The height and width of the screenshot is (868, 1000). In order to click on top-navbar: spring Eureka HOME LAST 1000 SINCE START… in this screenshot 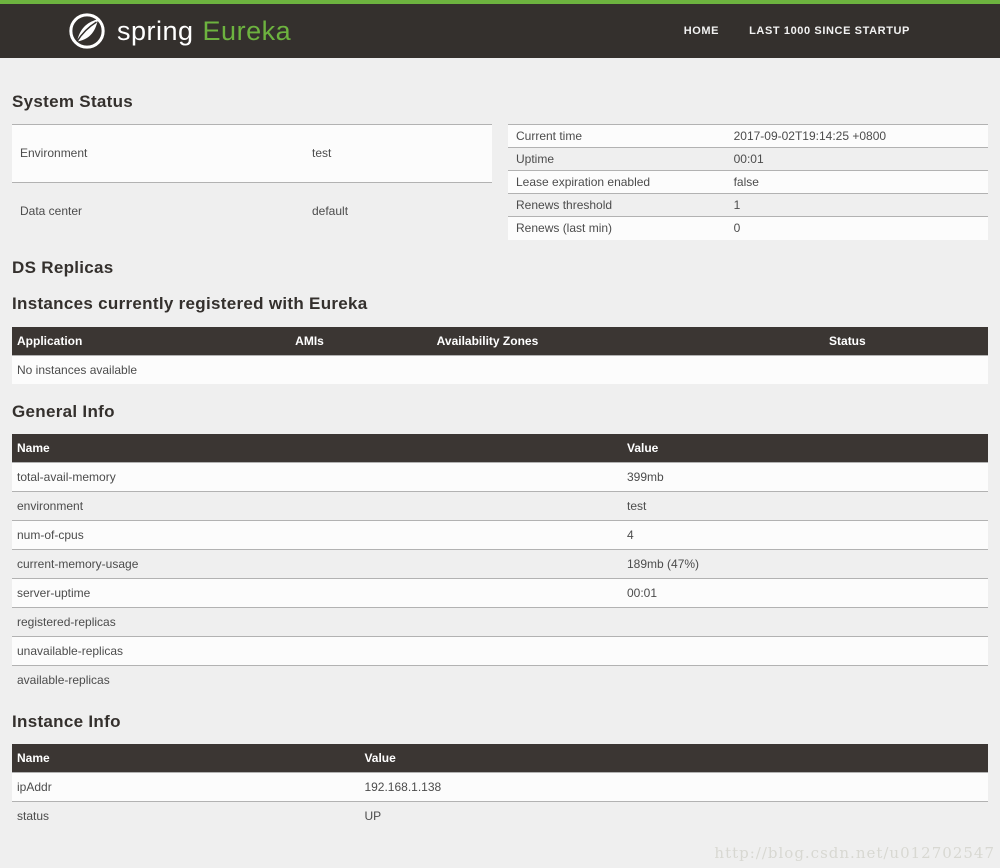, I will do `click(500, 29)`.